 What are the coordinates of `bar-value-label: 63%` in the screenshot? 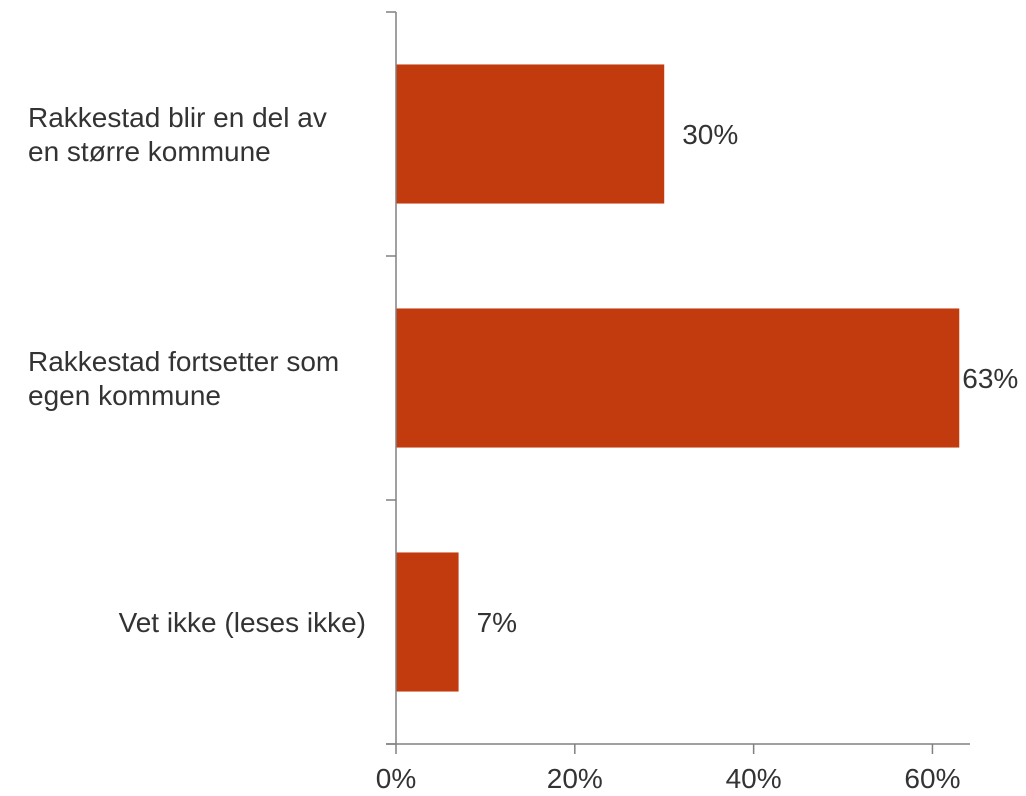 It's located at (990, 378).